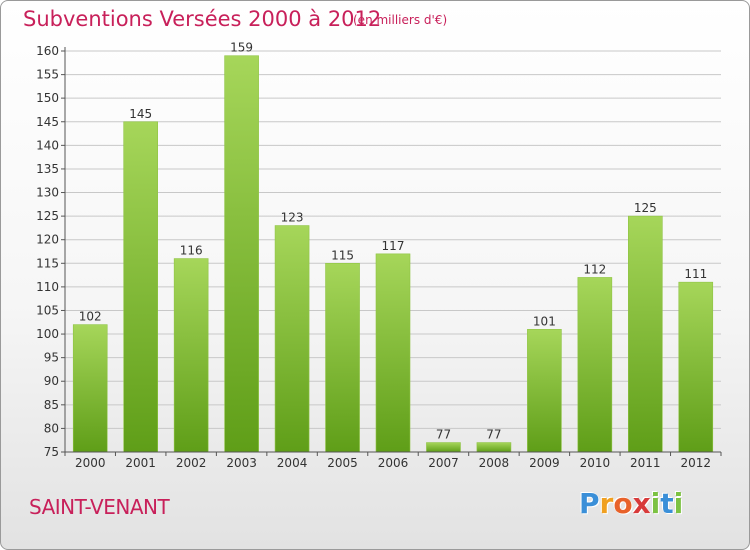 The width and height of the screenshot is (750, 550). What do you see at coordinates (47, 145) in the screenshot?
I see `y-tick-label: 140` at bounding box center [47, 145].